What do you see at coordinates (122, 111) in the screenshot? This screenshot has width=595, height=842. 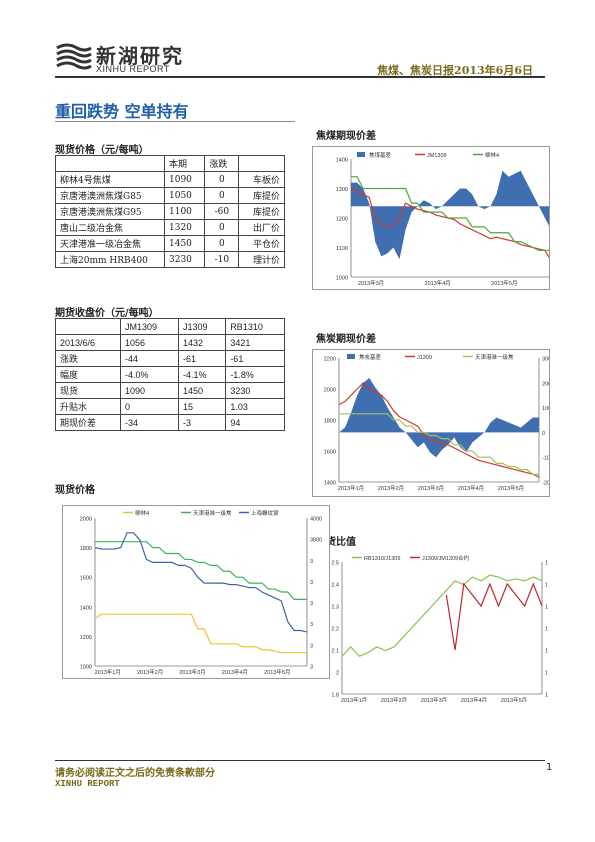 I see `headline: 重回跌势 空单持有` at bounding box center [122, 111].